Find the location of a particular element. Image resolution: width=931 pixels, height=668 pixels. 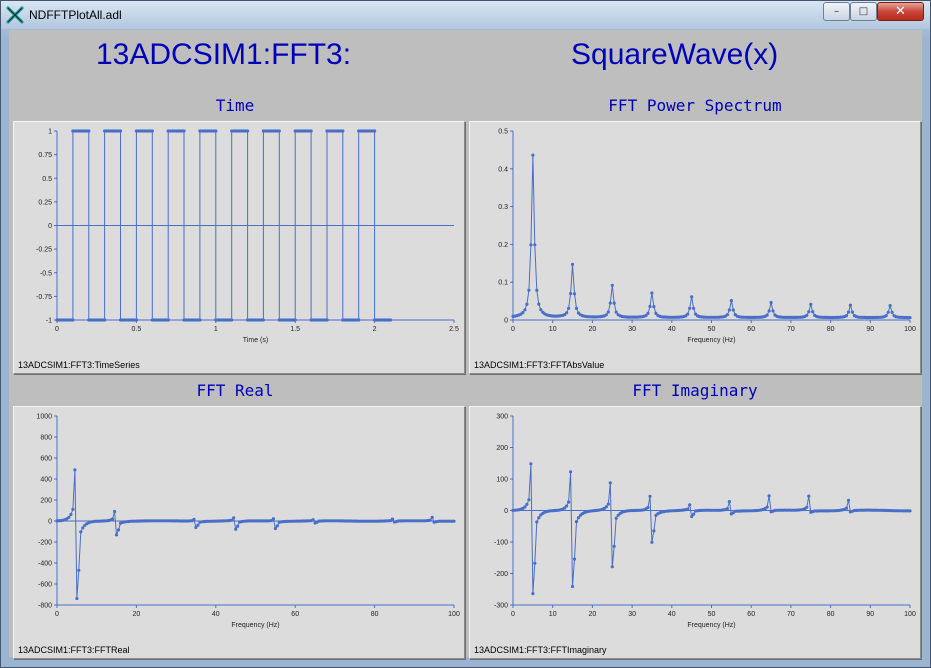

power-section-title: FFT Power Spectrum is located at coordinates (695, 105).